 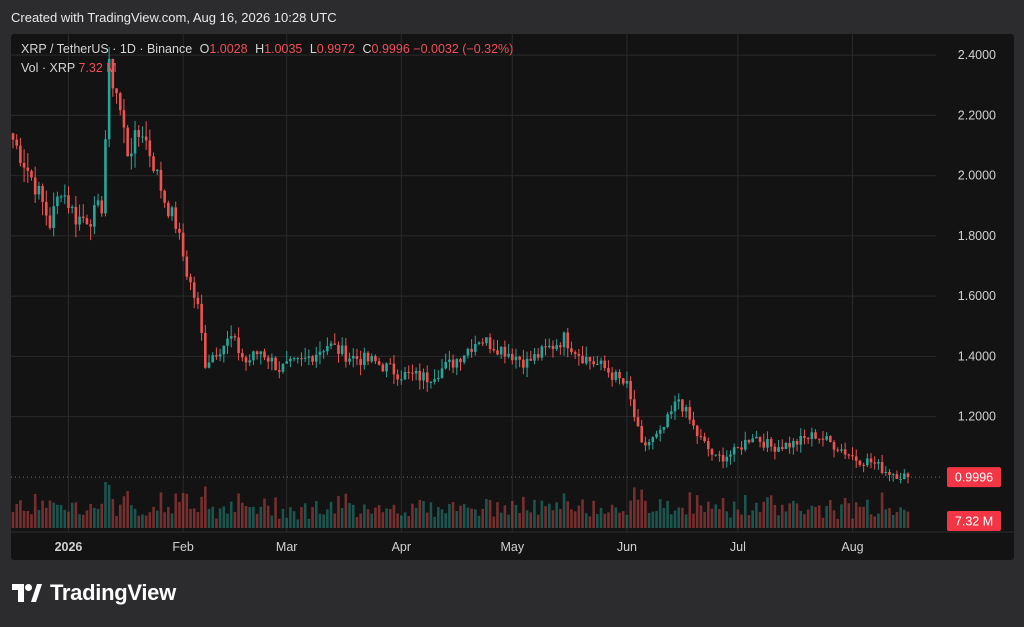 What do you see at coordinates (48, 68) in the screenshot?
I see `legend-volume-label: Vol · XRP` at bounding box center [48, 68].